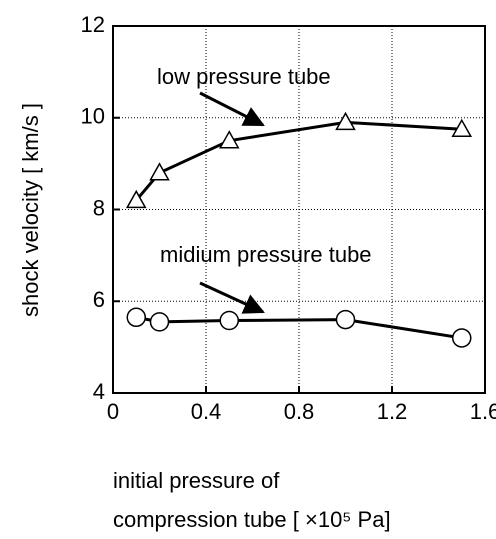  I want to click on y-tick-label: 10, so click(93, 116).